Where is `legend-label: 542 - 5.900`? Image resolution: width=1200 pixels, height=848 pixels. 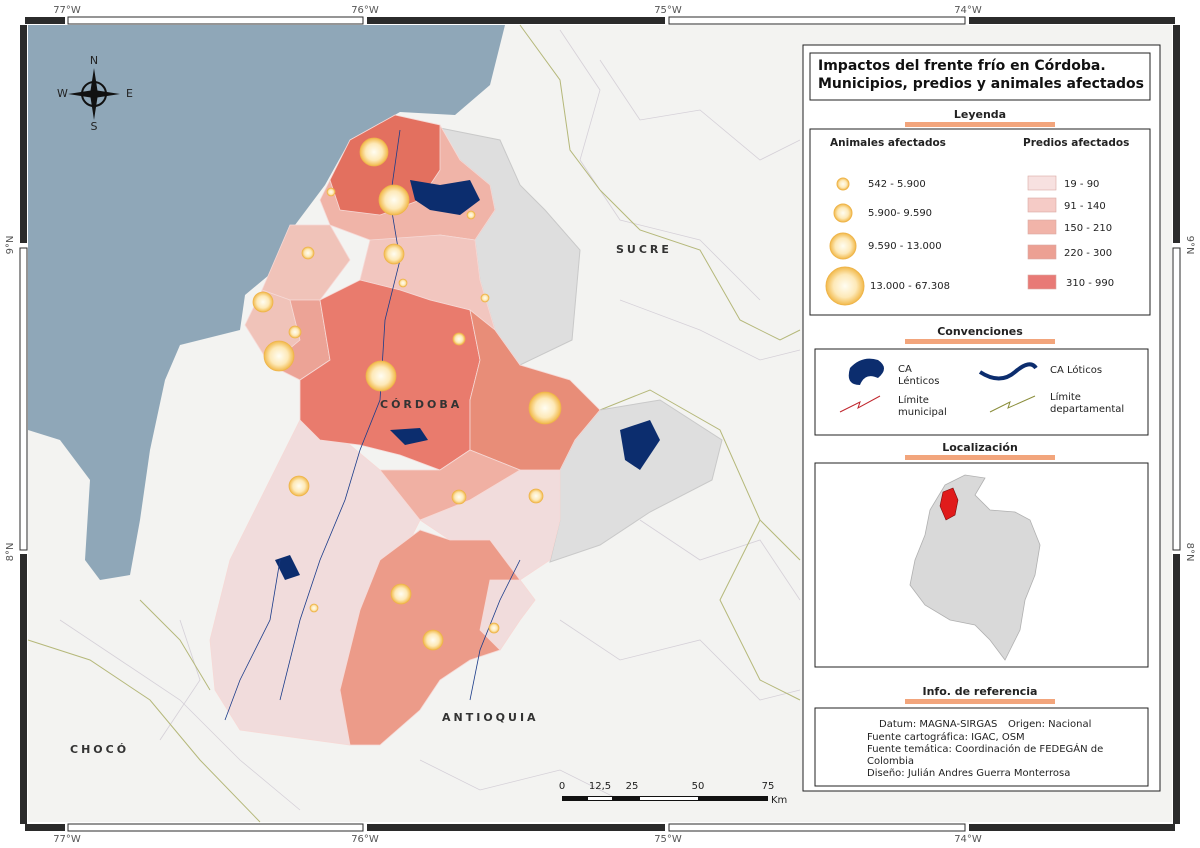
legend-label: 542 - 5.900 is located at coordinates (897, 184).